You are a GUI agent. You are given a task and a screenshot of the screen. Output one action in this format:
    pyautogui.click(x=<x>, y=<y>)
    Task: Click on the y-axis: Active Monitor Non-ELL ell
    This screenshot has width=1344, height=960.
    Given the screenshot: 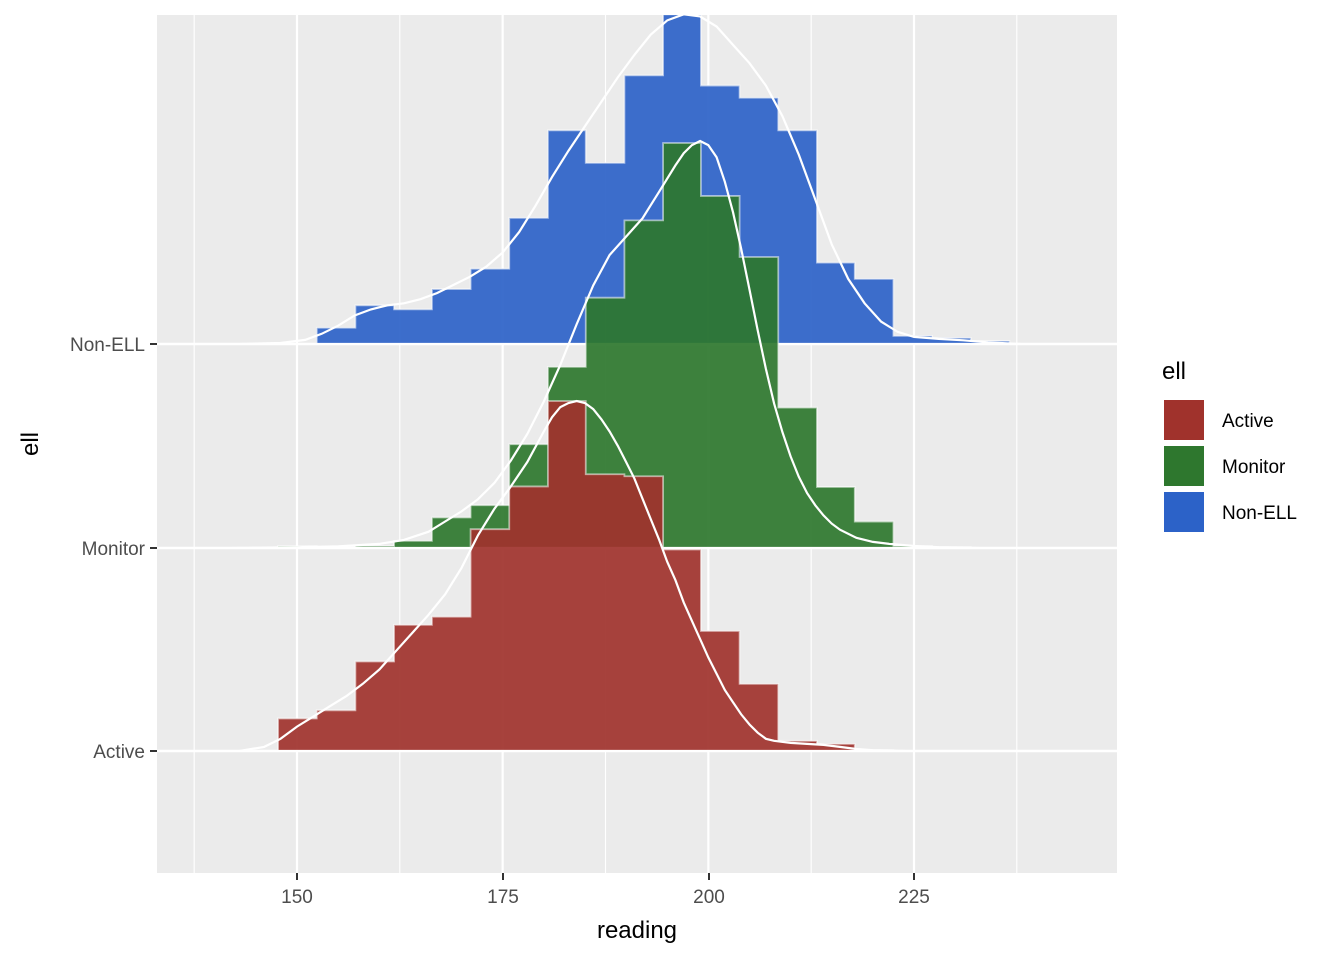 What is the action you would take?
    pyautogui.click(x=87, y=549)
    